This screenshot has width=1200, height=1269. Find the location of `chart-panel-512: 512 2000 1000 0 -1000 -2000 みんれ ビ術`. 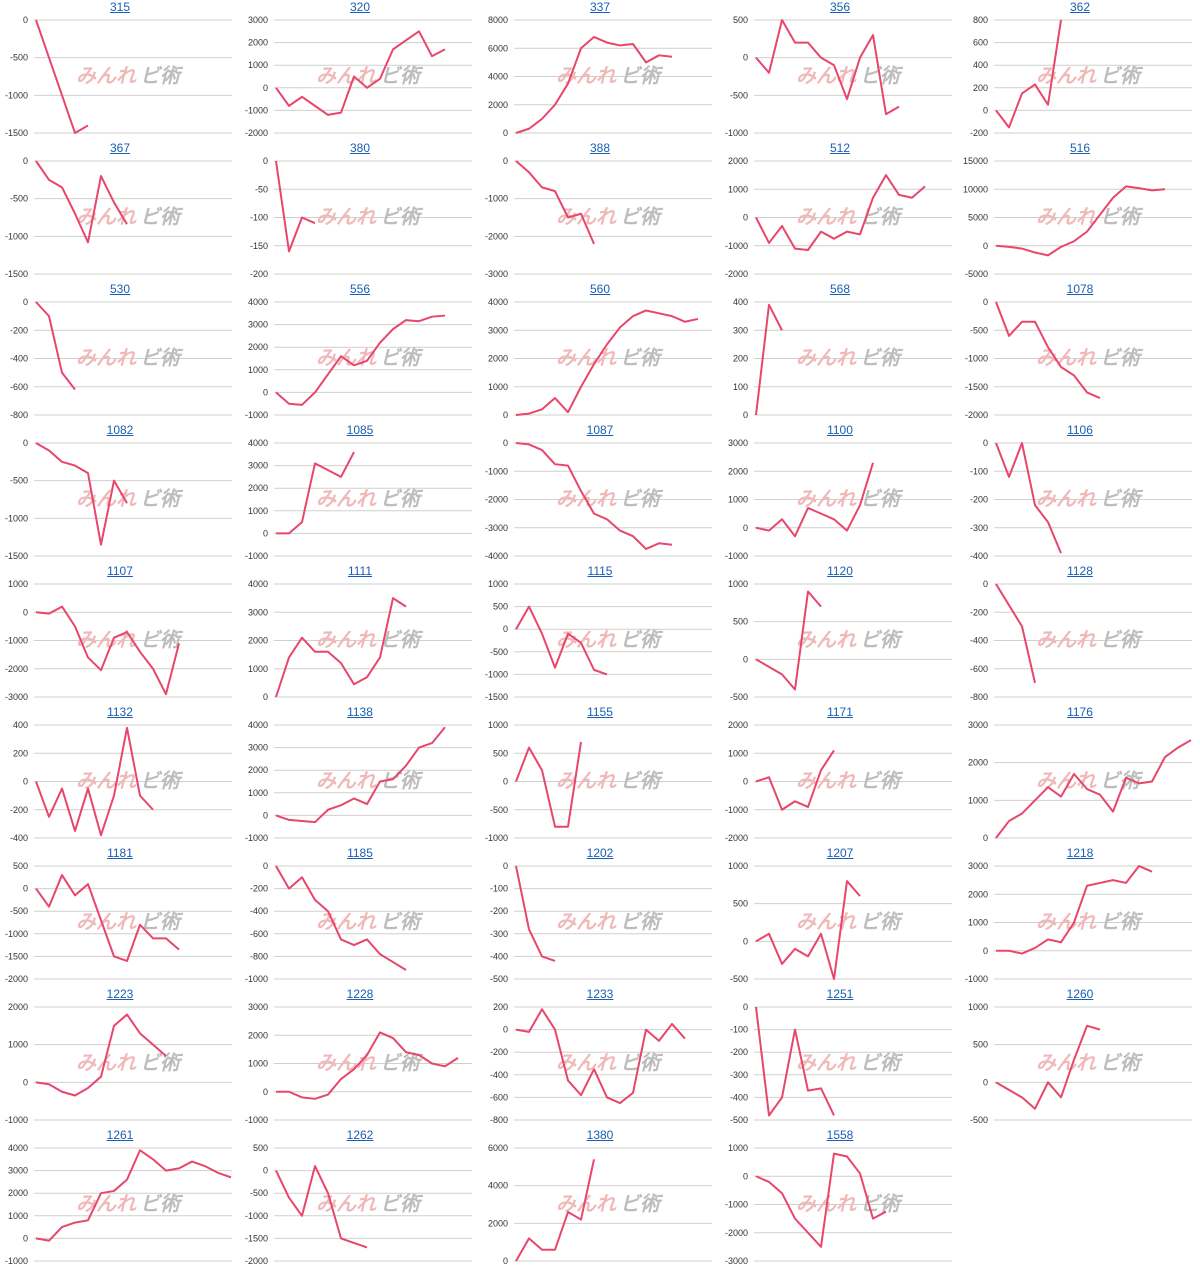

chart-panel-512: 512 2000 1000 0 -1000 -2000 みんれ ビ術 is located at coordinates (840, 211).